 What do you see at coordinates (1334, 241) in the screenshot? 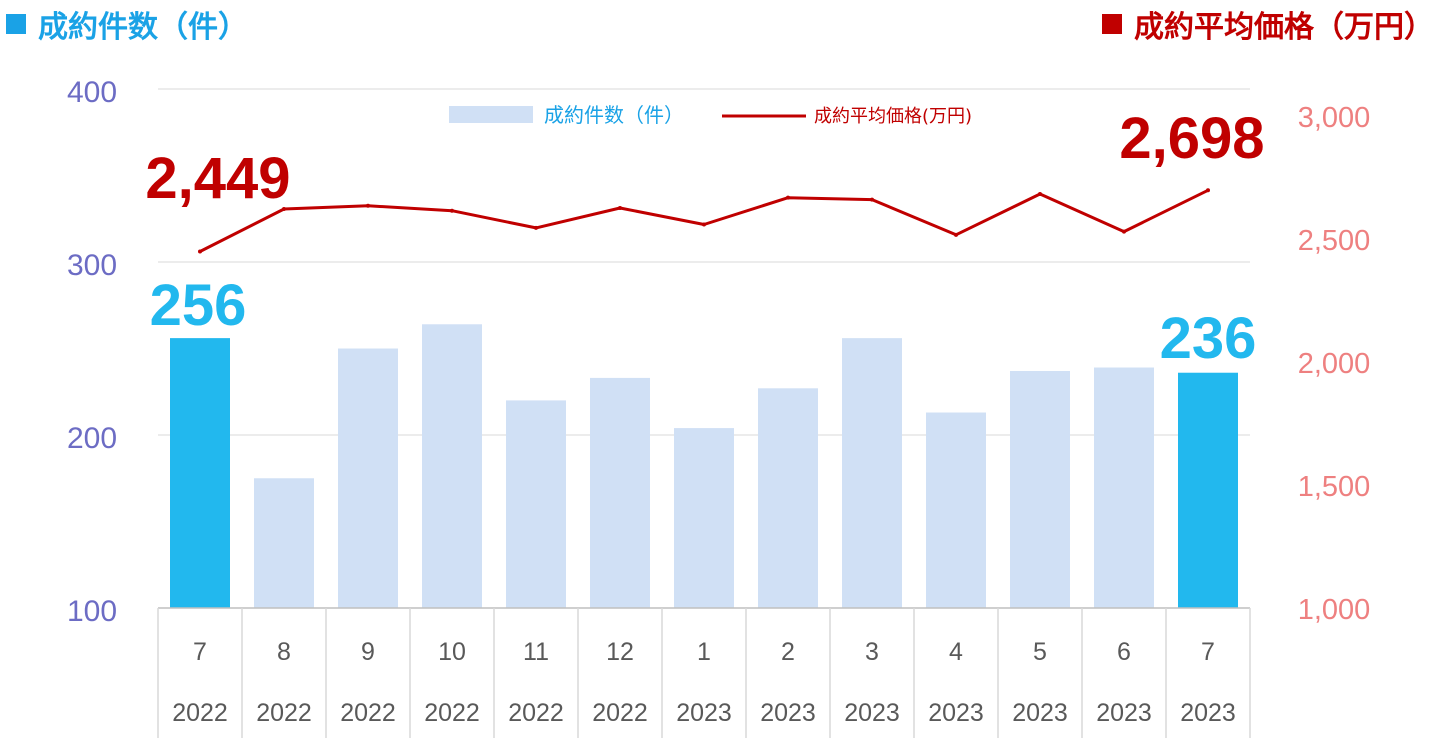
I see `right-axis-tick-label: 2,500` at bounding box center [1334, 241].